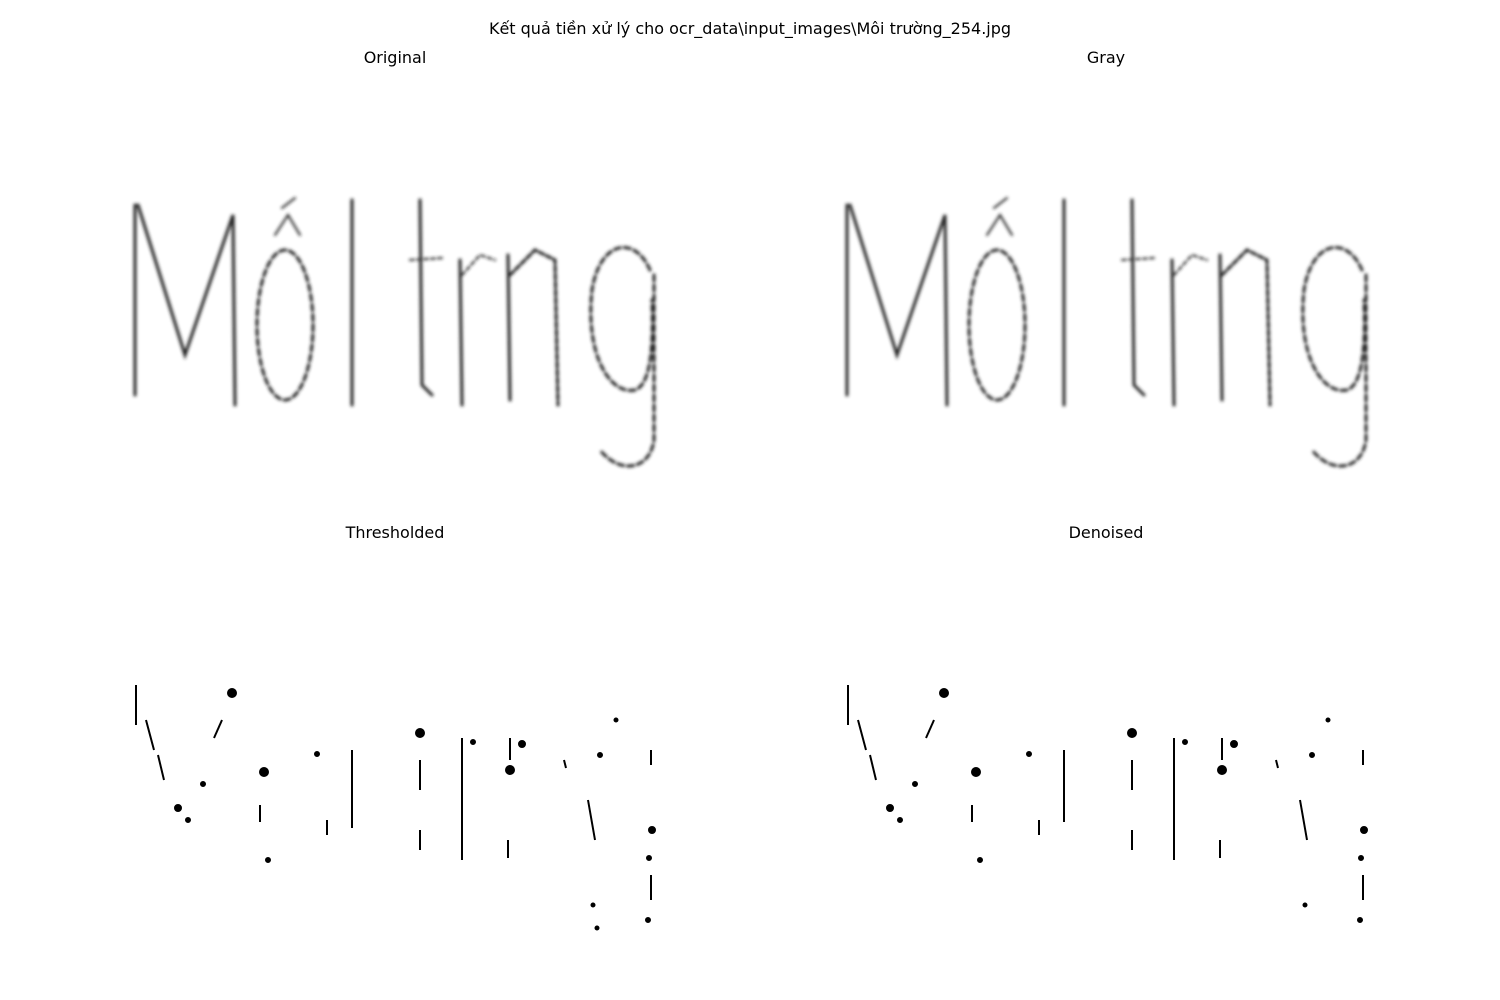 Image resolution: width=1500 pixels, height=1000 pixels. Describe the element at coordinates (1106, 532) in the screenshot. I see `panel-title-denoised: Denoised` at that location.